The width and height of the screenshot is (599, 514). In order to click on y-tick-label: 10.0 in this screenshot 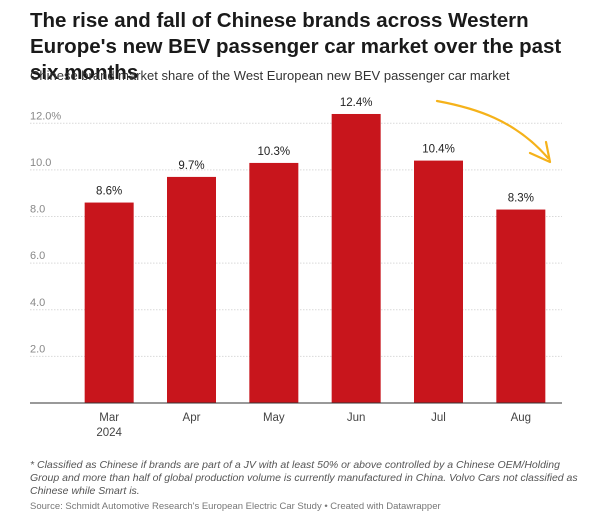, I will do `click(40, 163)`.